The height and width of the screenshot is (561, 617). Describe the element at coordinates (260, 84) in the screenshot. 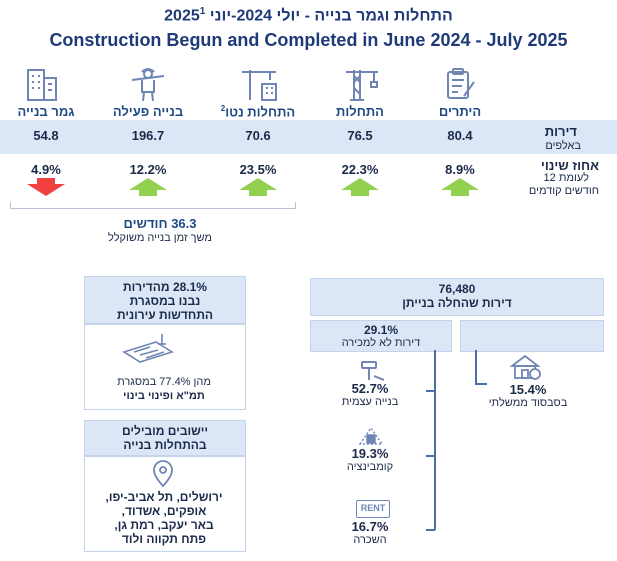

I see `crane-building-icon` at that location.